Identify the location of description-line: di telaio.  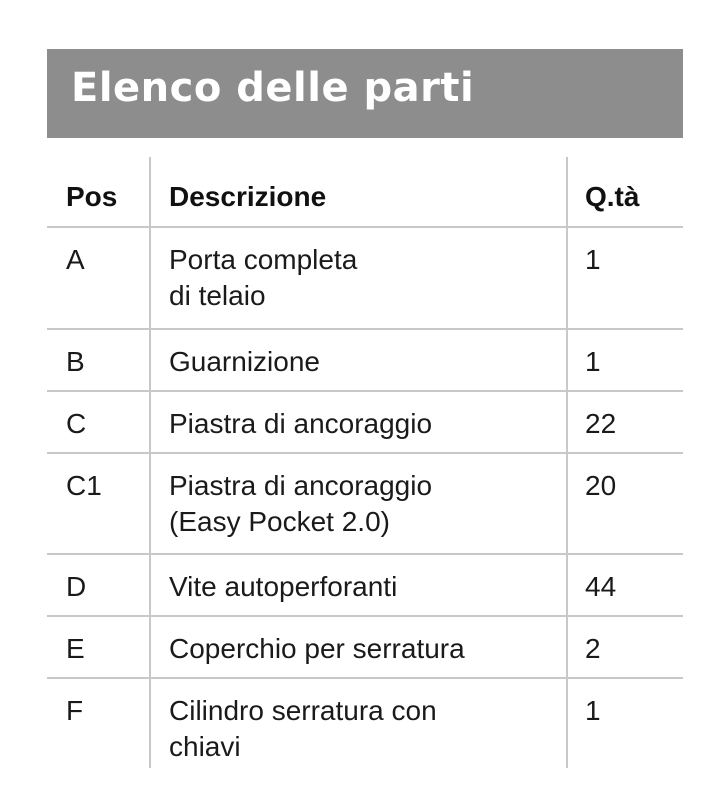
(217, 295).